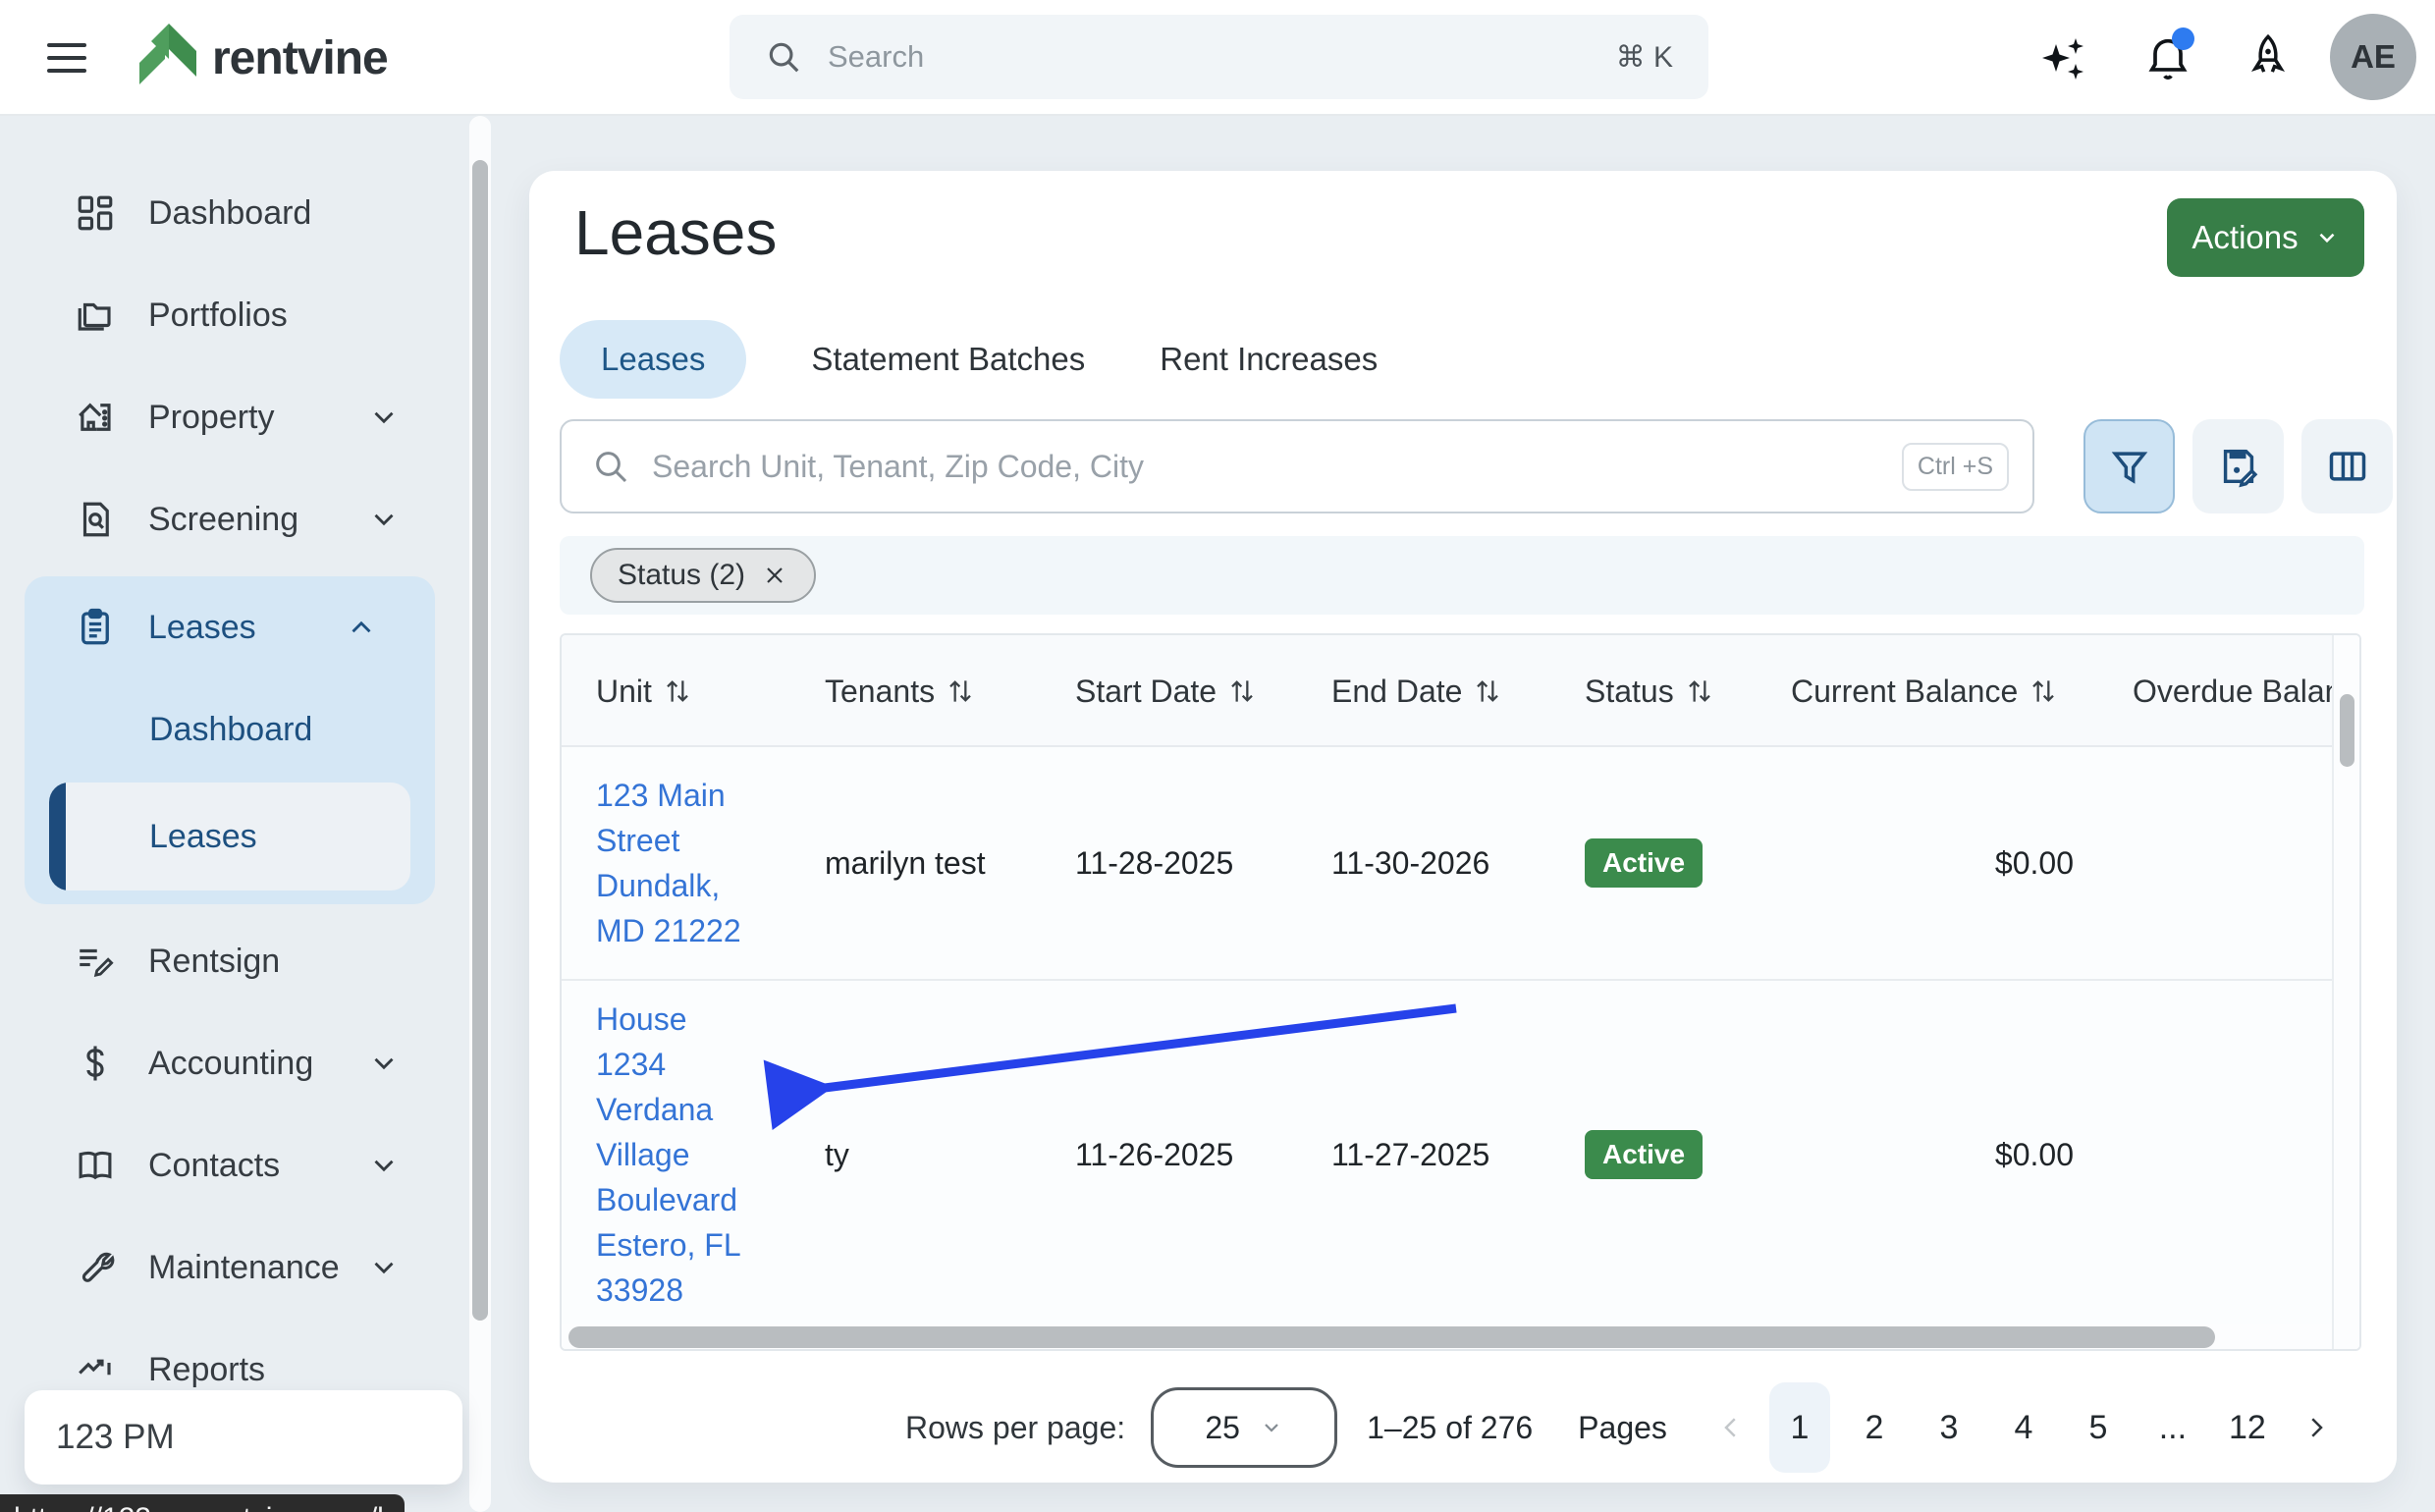 This screenshot has height=1512, width=2435. I want to click on start-date-cell: 11-28-2025, so click(1154, 862).